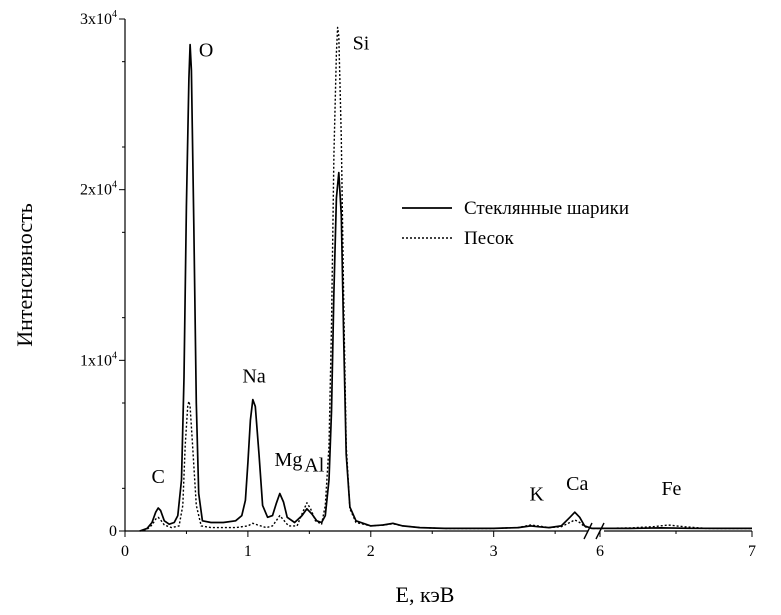 The width and height of the screenshot is (781, 615). What do you see at coordinates (98, 189) in the screenshot?
I see `y-tick-label: 2x10⁴` at bounding box center [98, 189].